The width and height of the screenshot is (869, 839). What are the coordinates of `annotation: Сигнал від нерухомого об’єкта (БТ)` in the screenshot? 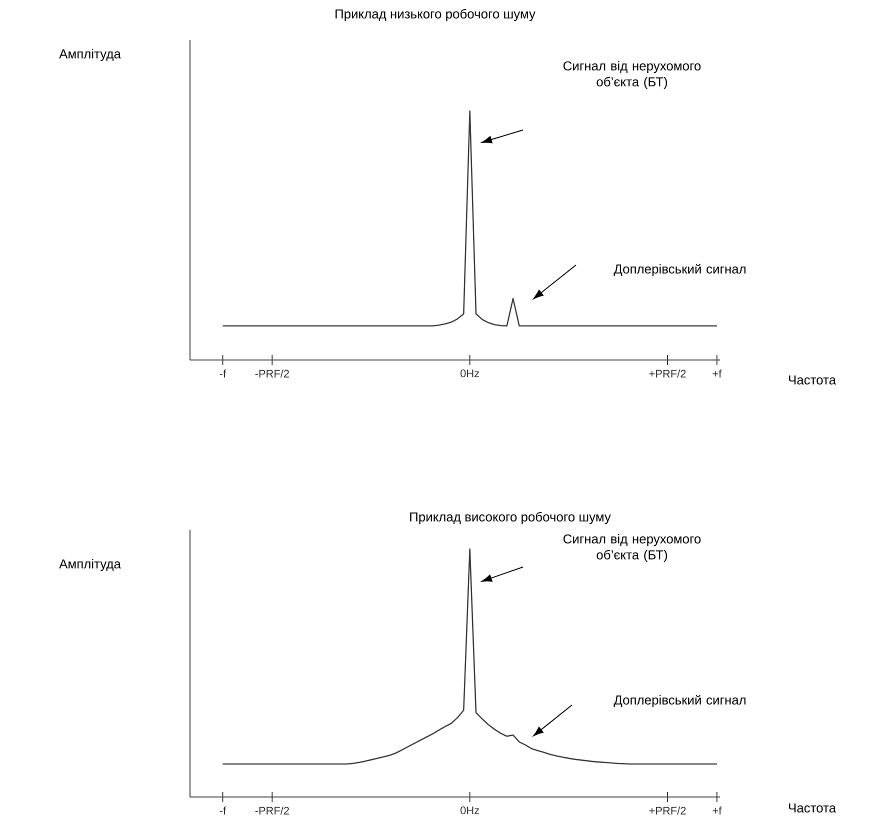 It's located at (632, 548).